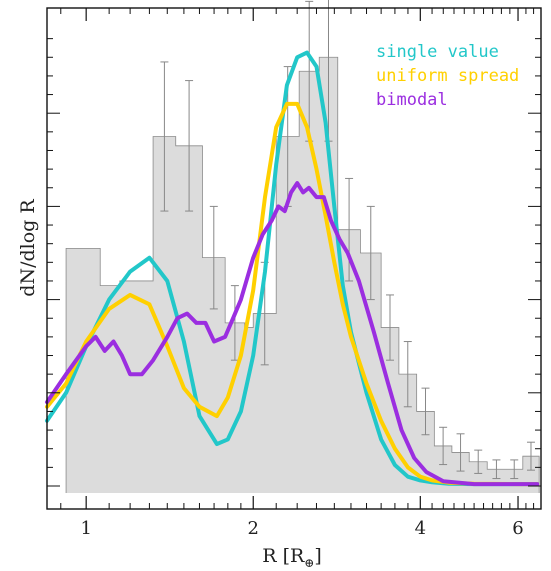 The width and height of the screenshot is (551, 571). Describe the element at coordinates (292, 557) in the screenshot. I see `x-axis-title: R [R⊕]` at that location.